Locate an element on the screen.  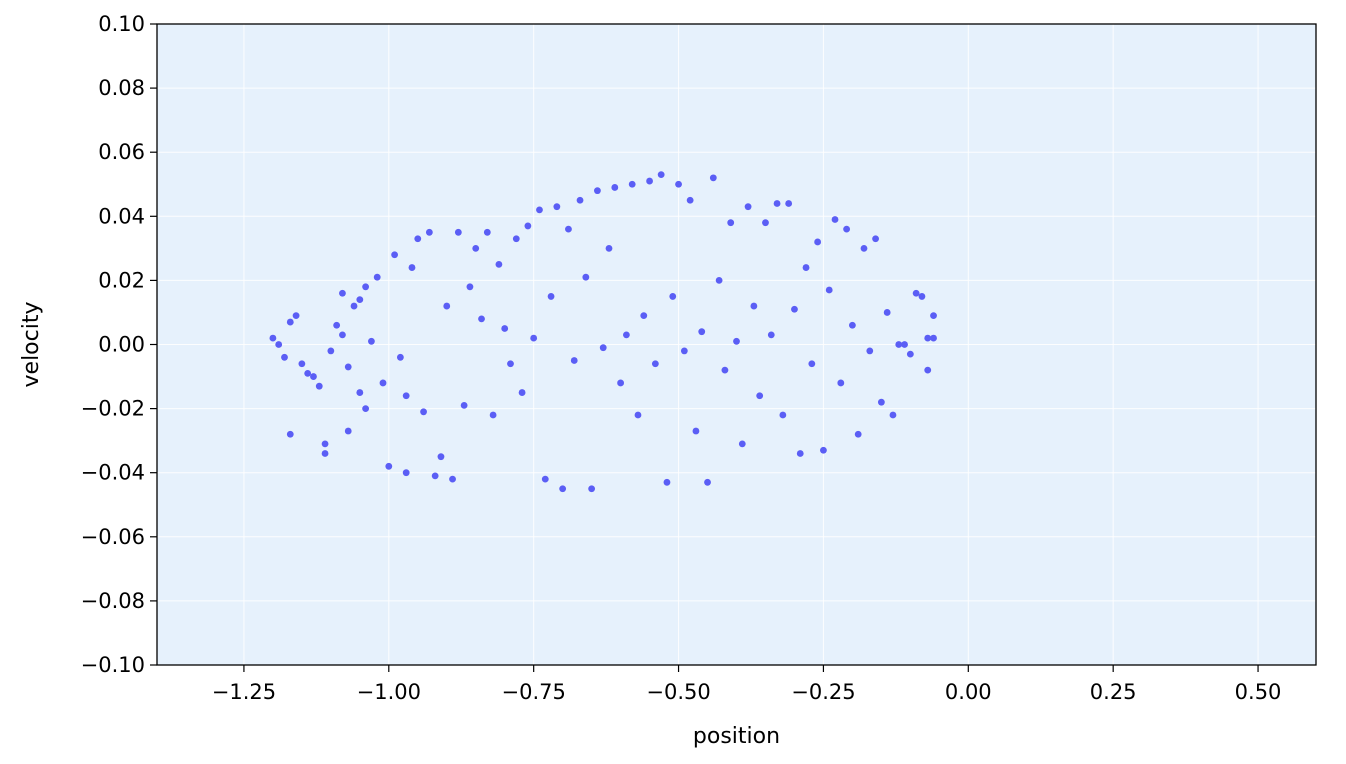
y-tick-label: 0.08 is located at coordinates (121, 88).